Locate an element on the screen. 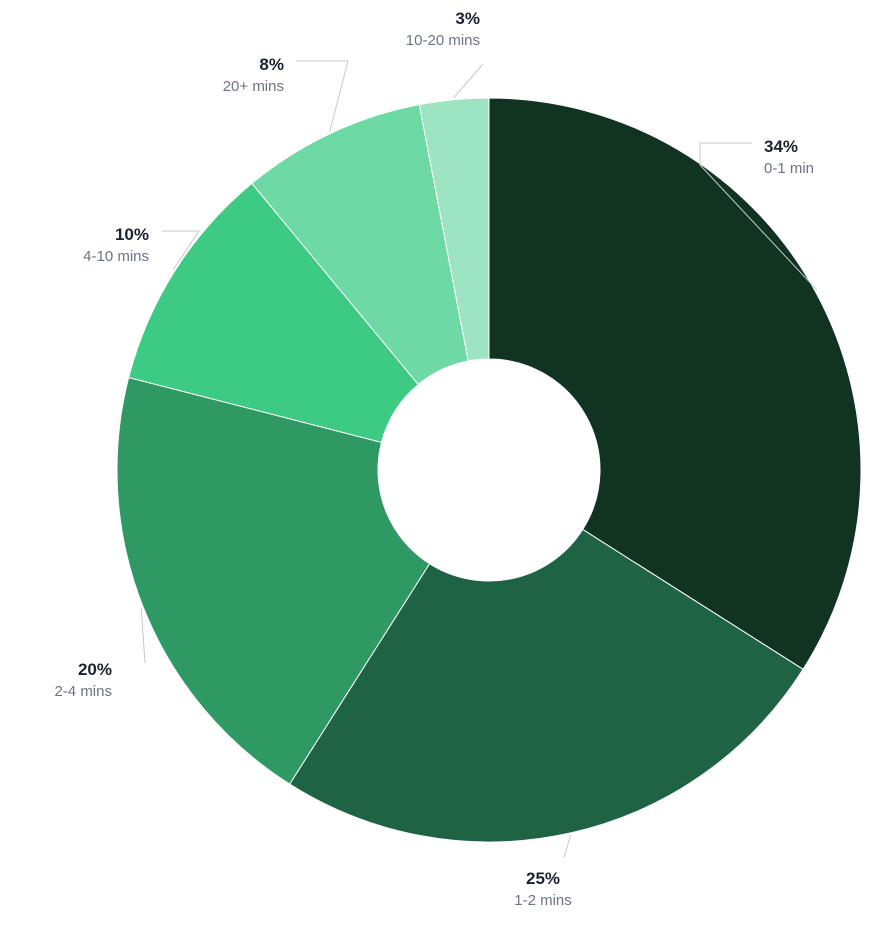  slice-10-20-mins is located at coordinates (454, 229).